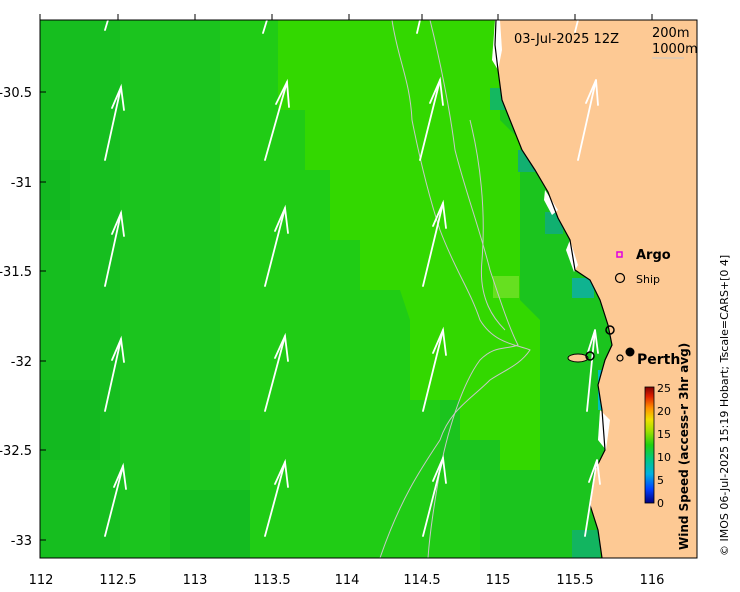 Image resolution: width=740 pixels, height=592 pixels. I want to click on x-tick-label: 112, so click(41, 580).